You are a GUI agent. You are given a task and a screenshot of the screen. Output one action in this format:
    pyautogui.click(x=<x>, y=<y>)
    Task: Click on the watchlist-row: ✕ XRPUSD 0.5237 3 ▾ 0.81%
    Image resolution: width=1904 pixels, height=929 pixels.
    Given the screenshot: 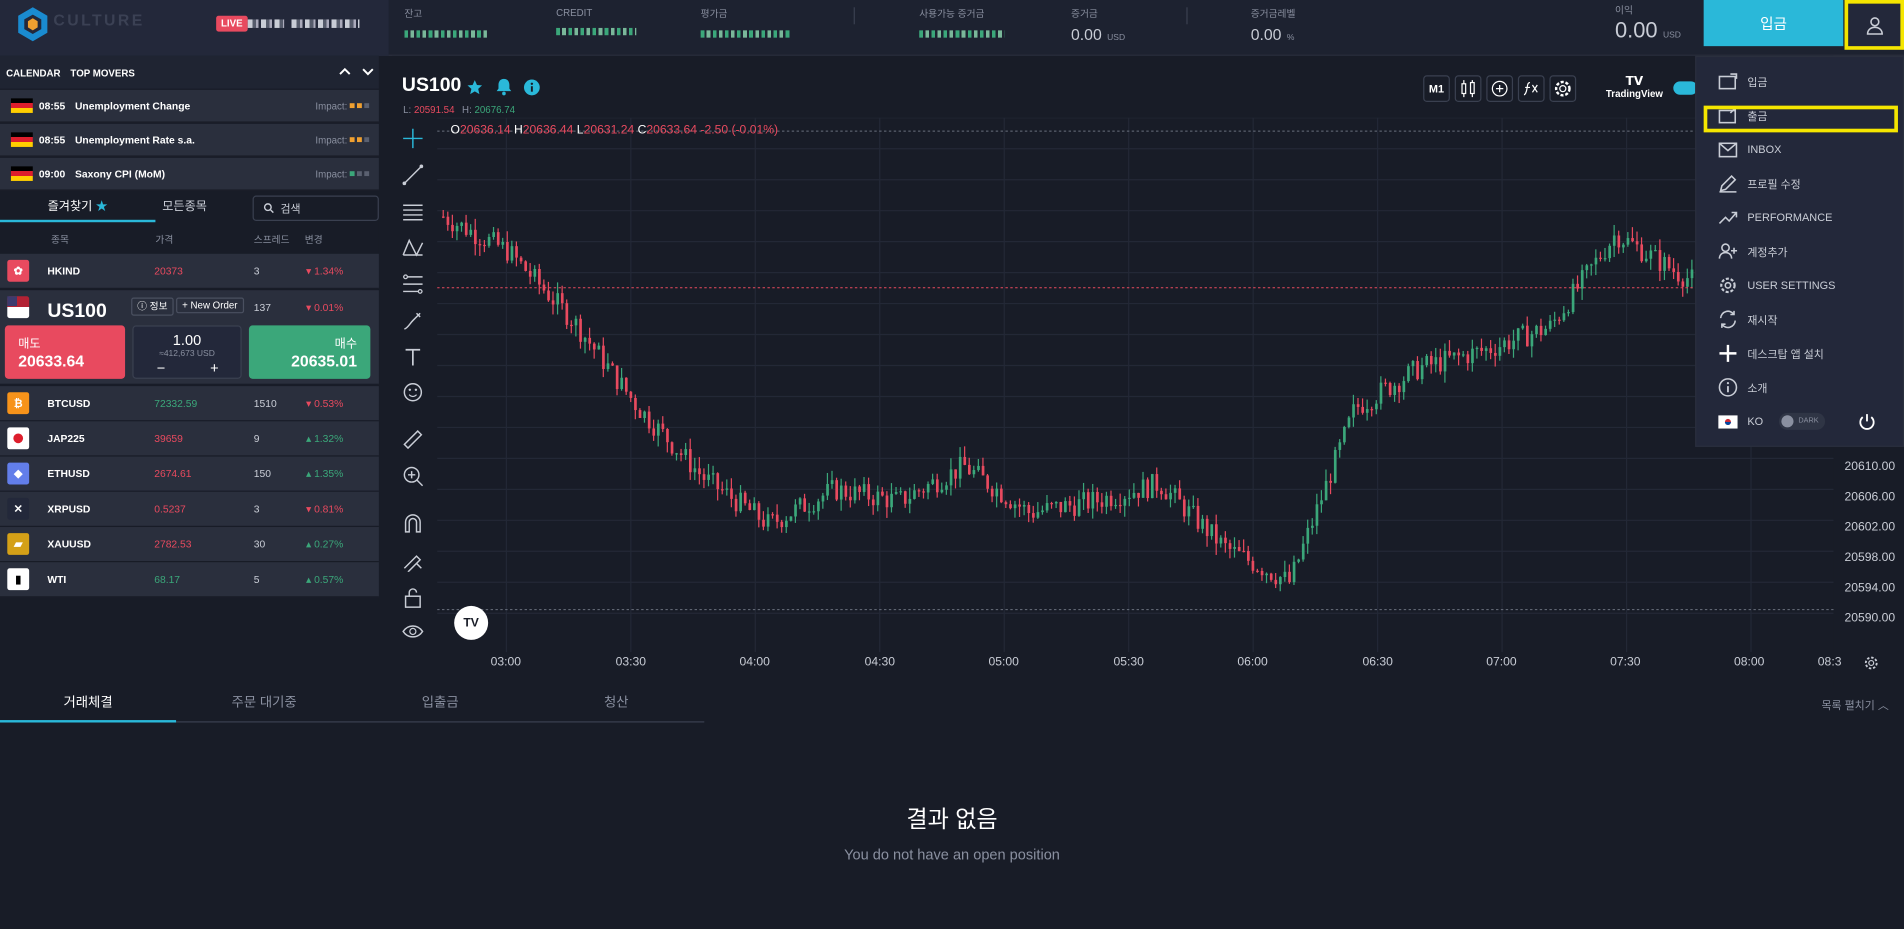 What is the action you would take?
    pyautogui.click(x=189, y=509)
    